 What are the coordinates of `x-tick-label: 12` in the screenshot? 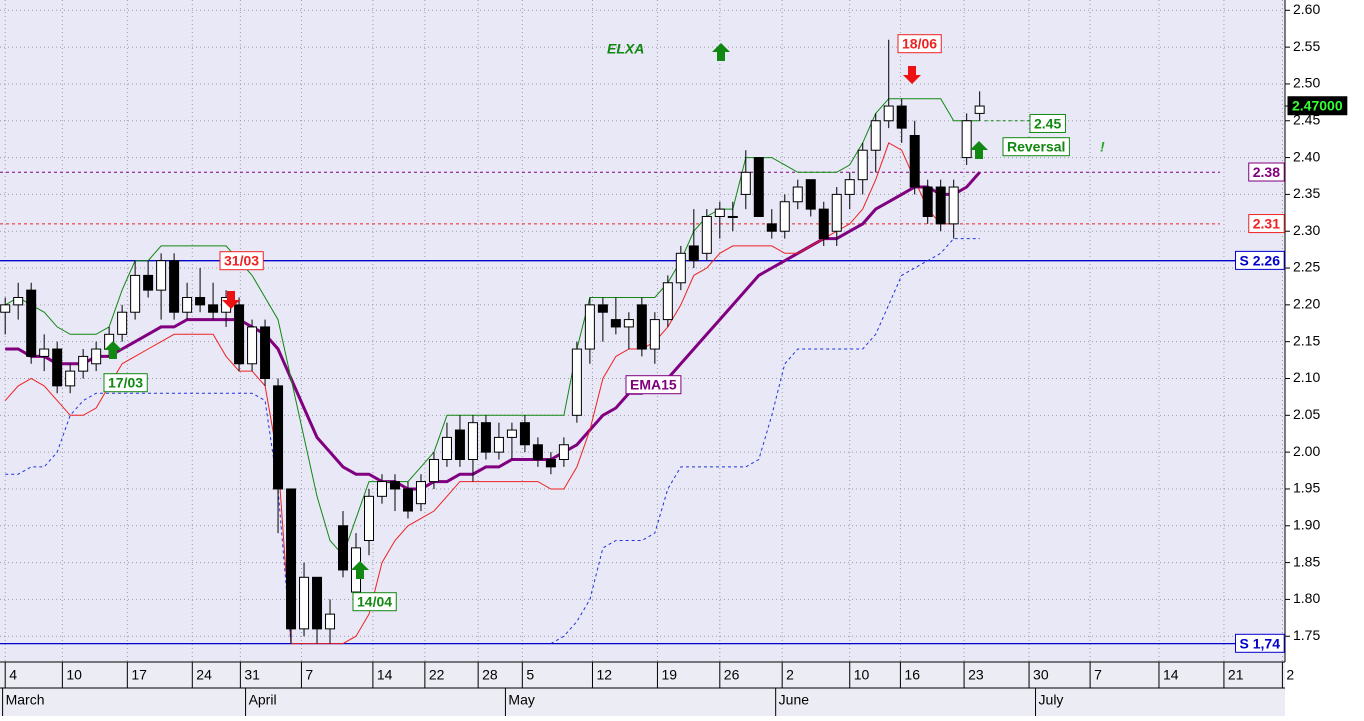 It's located at (604, 675).